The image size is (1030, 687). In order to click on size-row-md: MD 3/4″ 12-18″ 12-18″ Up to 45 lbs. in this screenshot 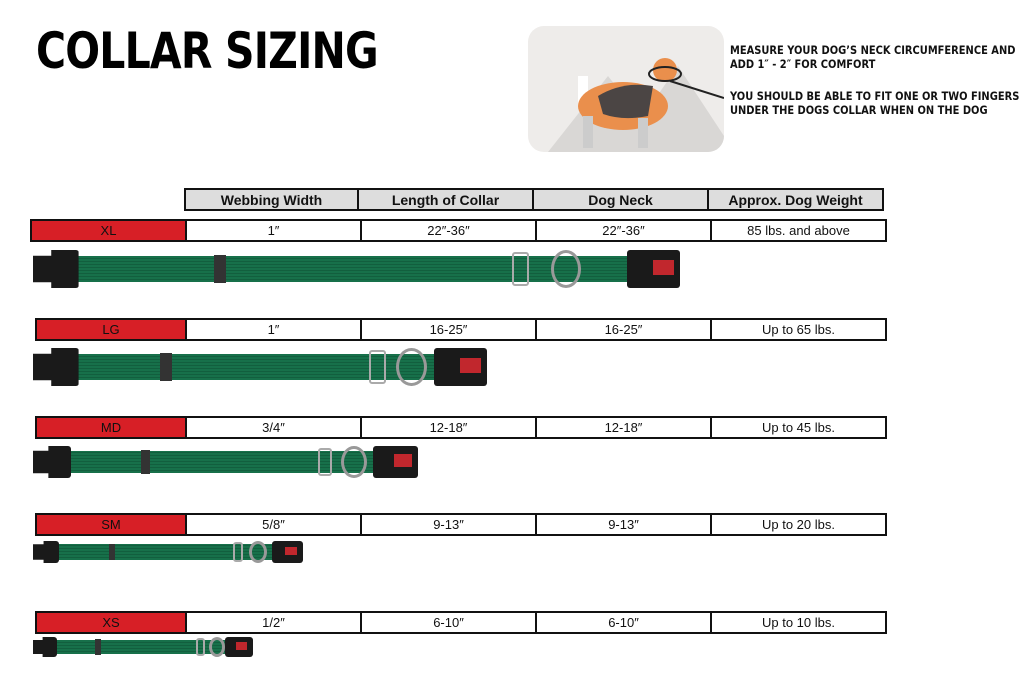, I will do `click(461, 427)`.